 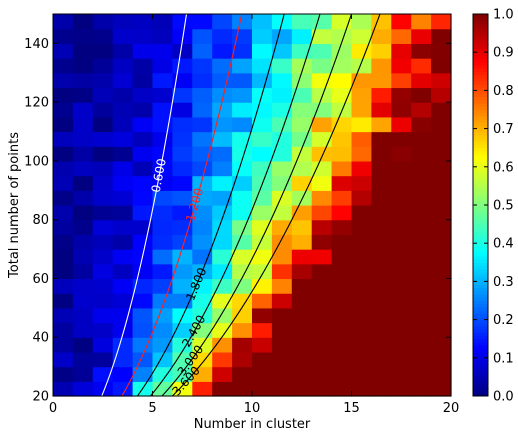 I want to click on colorbar-tick-label: 1.0, so click(x=503, y=15).